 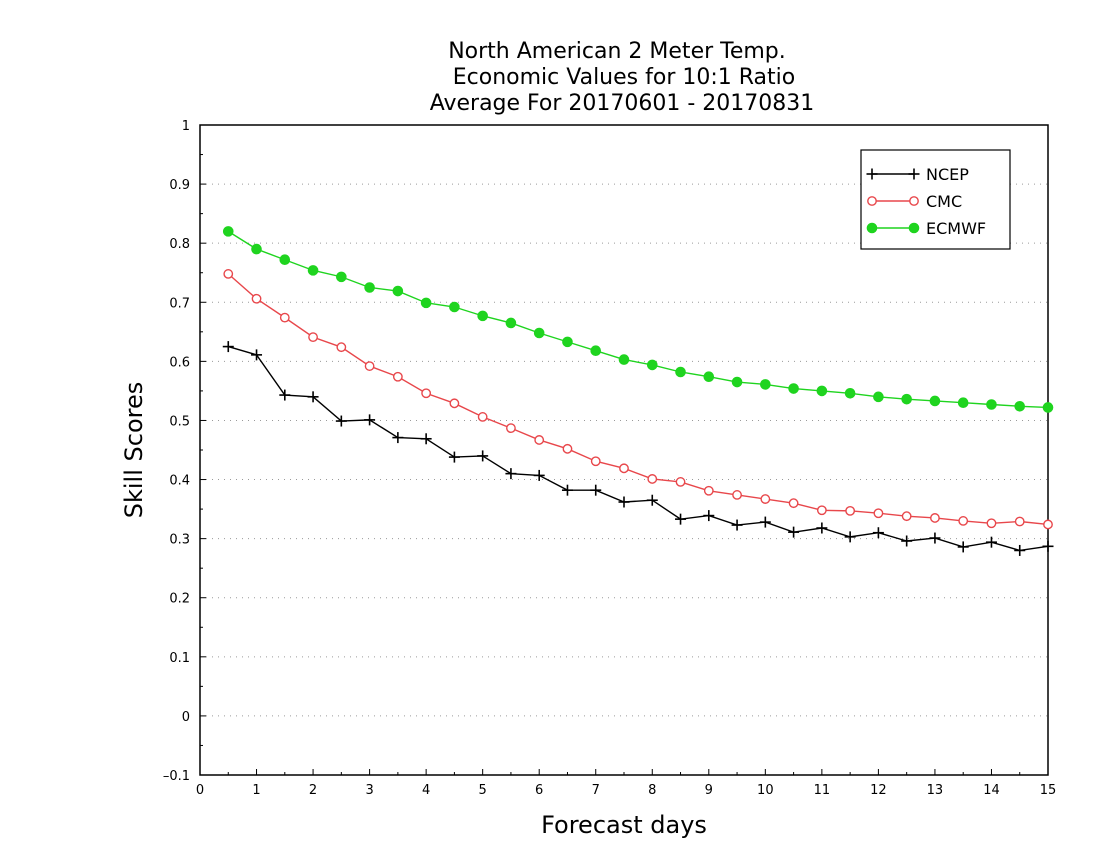 I want to click on y-tick-label: 0.5, so click(x=179, y=421).